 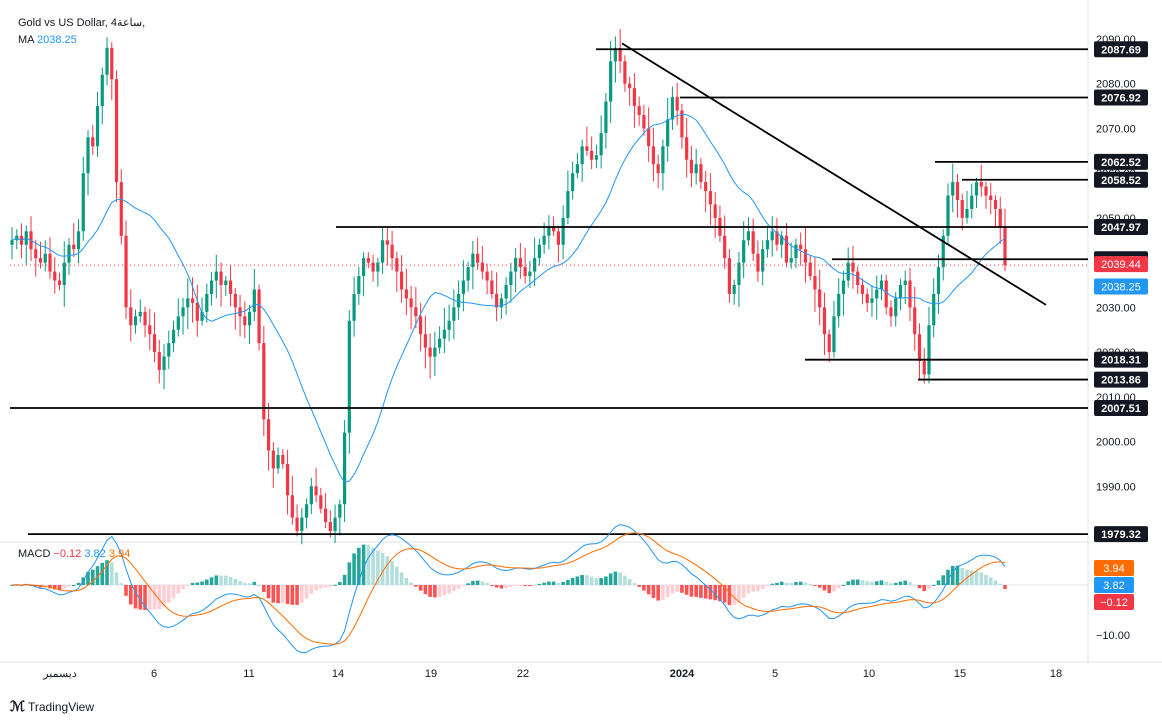 What do you see at coordinates (976, 359) in the screenshot?
I see `level-2018.31: 2018.31` at bounding box center [976, 359].